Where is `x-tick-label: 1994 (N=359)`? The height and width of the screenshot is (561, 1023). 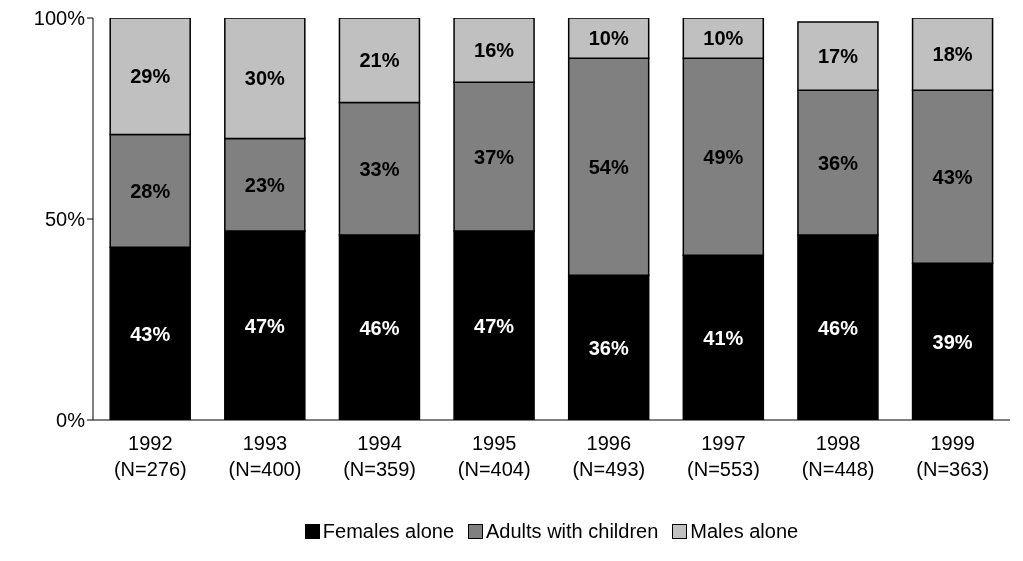
x-tick-label: 1994 (N=359) is located at coordinates (379, 456).